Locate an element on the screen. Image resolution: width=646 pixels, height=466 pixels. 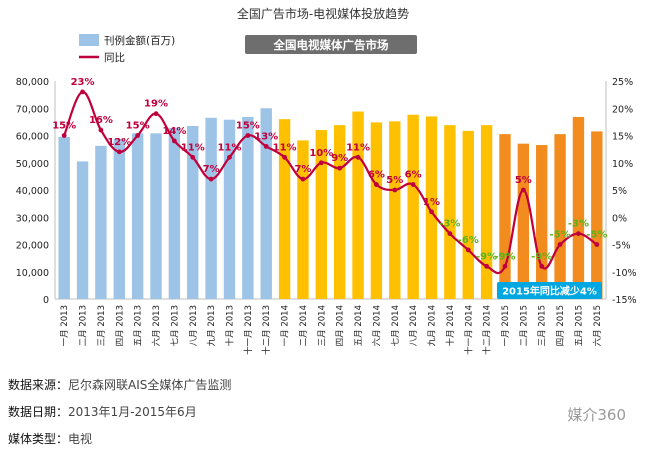
y-right-tick-label: 10% is located at coordinates (622, 164).